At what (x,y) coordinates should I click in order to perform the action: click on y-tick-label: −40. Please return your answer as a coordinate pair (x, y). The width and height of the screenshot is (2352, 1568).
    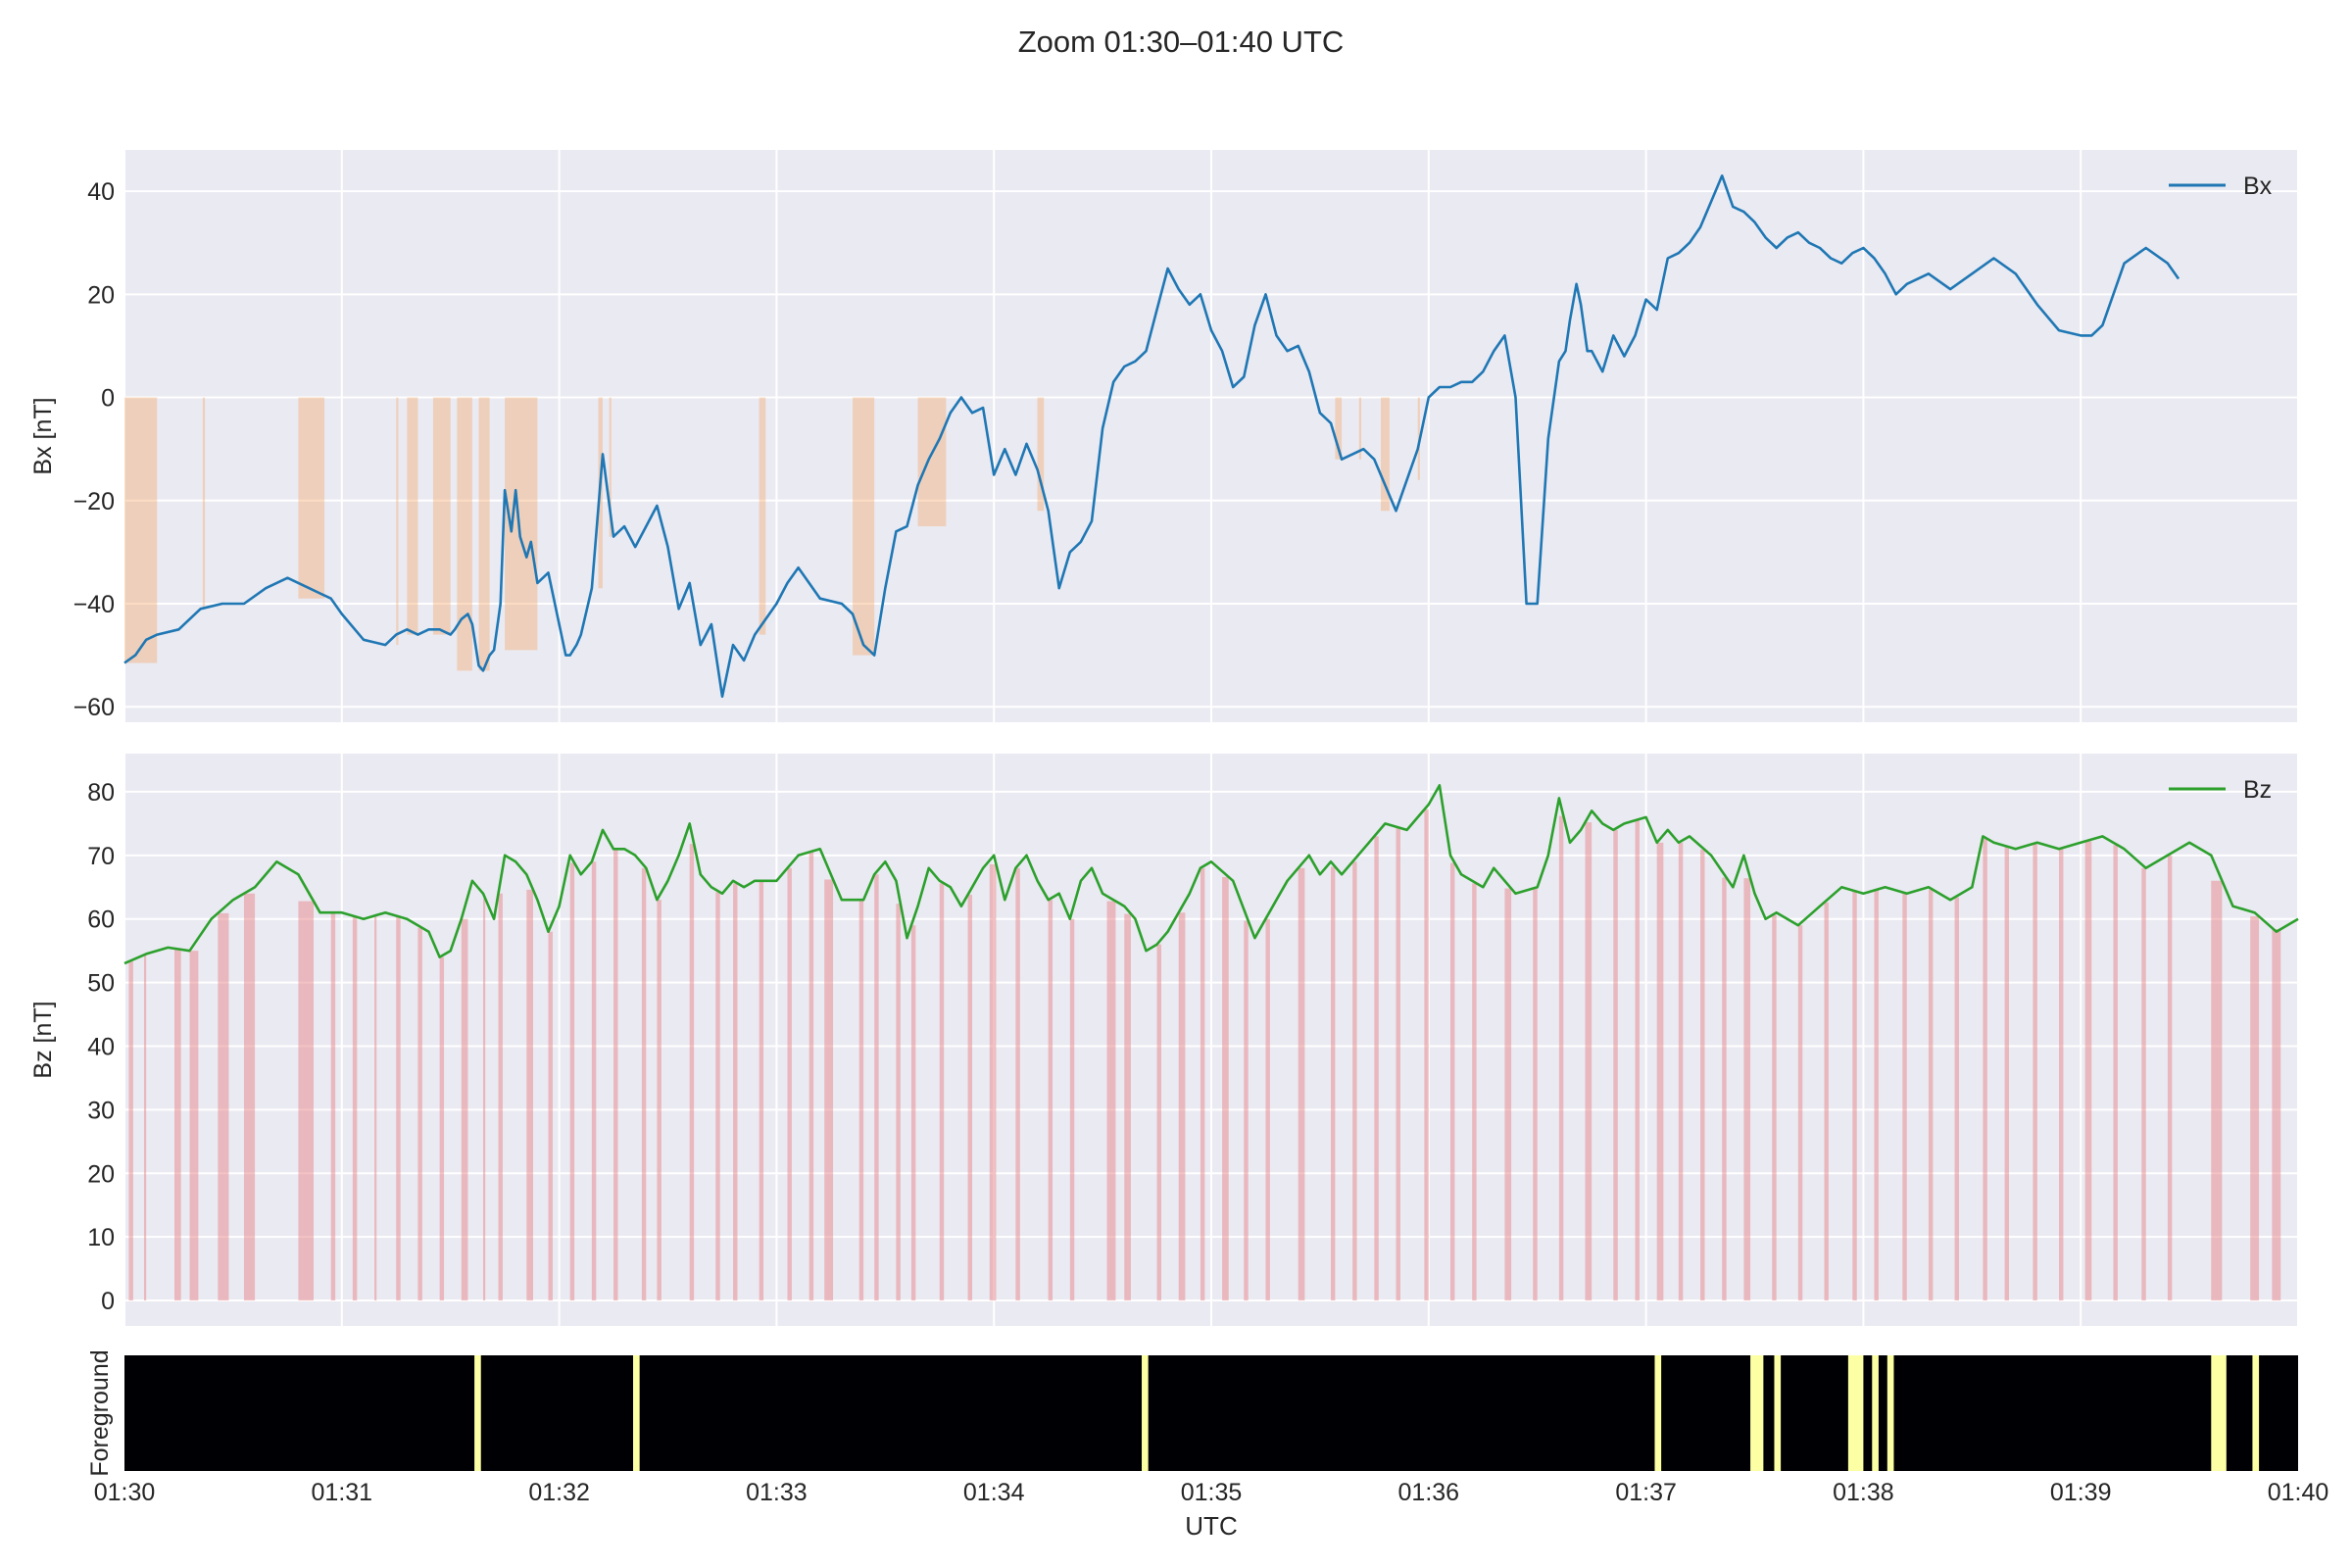
    Looking at the image, I should click on (94, 604).